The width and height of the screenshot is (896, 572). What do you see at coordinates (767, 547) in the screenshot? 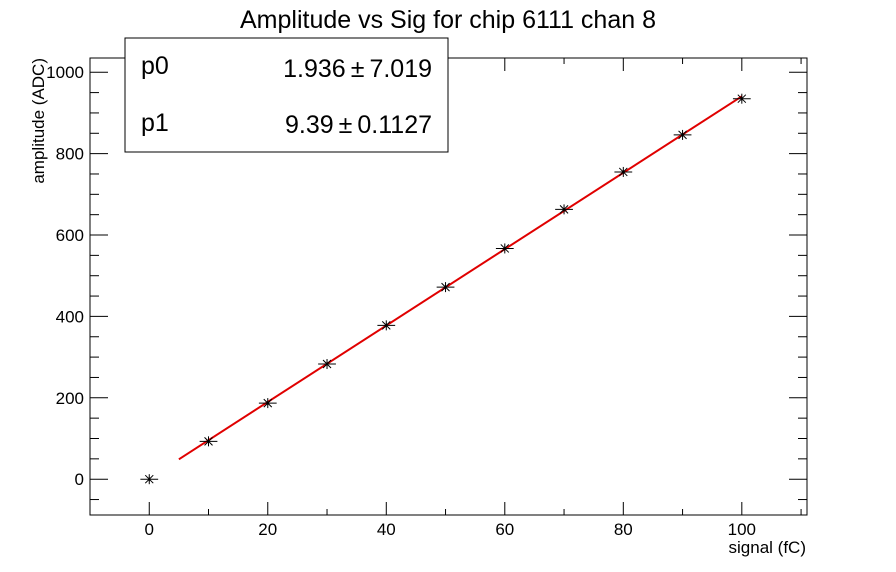
I see `x-axis-label: signal (fC)` at bounding box center [767, 547].